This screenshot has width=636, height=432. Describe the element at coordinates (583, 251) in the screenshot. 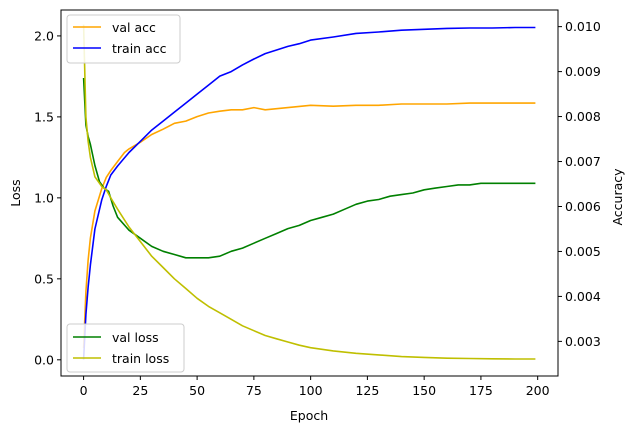

I see `y-right-tick-label: 0.005` at that location.